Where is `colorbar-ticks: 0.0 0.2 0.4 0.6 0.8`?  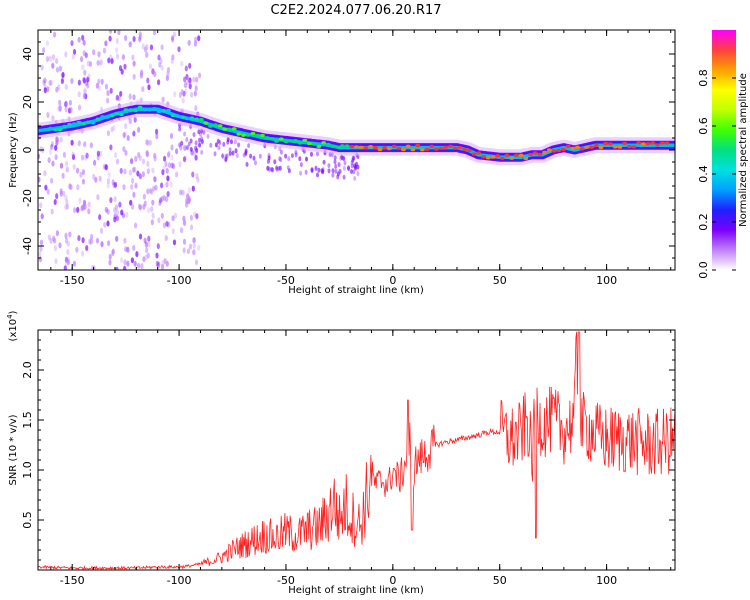
colorbar-ticks: 0.0 0.2 0.4 0.6 0.8 is located at coordinates (716, 174).